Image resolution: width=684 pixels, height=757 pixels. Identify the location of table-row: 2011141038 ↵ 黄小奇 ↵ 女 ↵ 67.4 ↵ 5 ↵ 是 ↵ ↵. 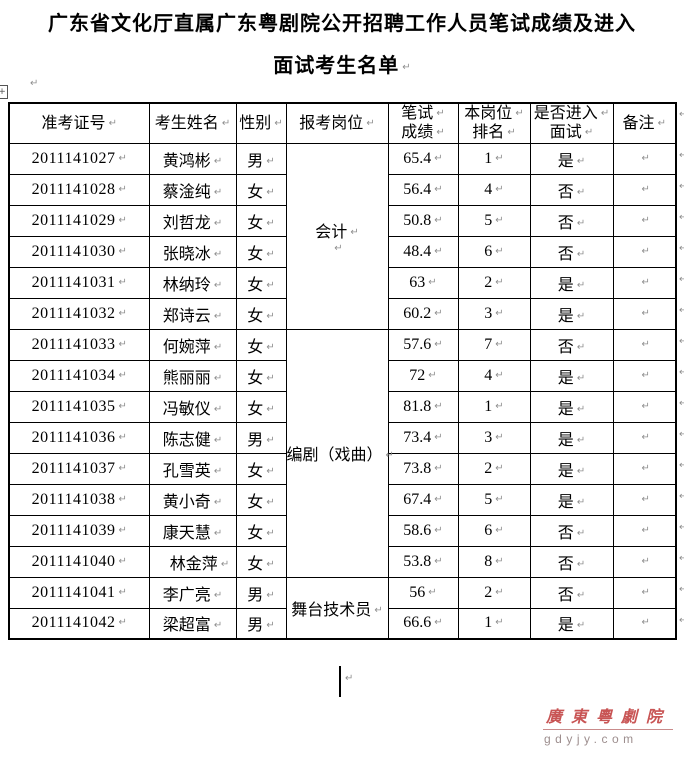
(342, 499).